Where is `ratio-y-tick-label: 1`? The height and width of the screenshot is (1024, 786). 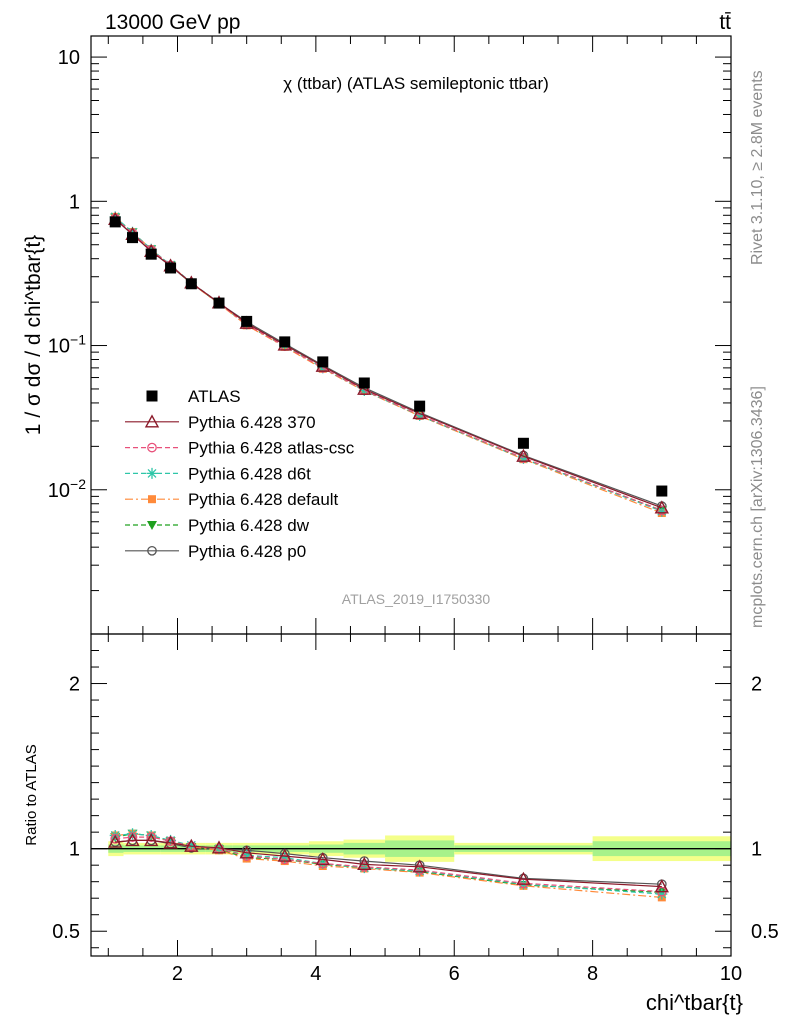
ratio-y-tick-label: 1 is located at coordinates (74, 850).